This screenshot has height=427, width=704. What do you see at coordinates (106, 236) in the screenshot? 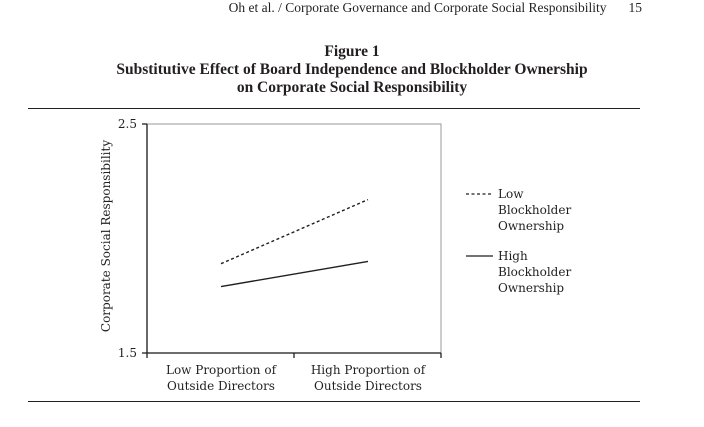
I see `y-axis-label: Corporate Social Responsibility` at bounding box center [106, 236].